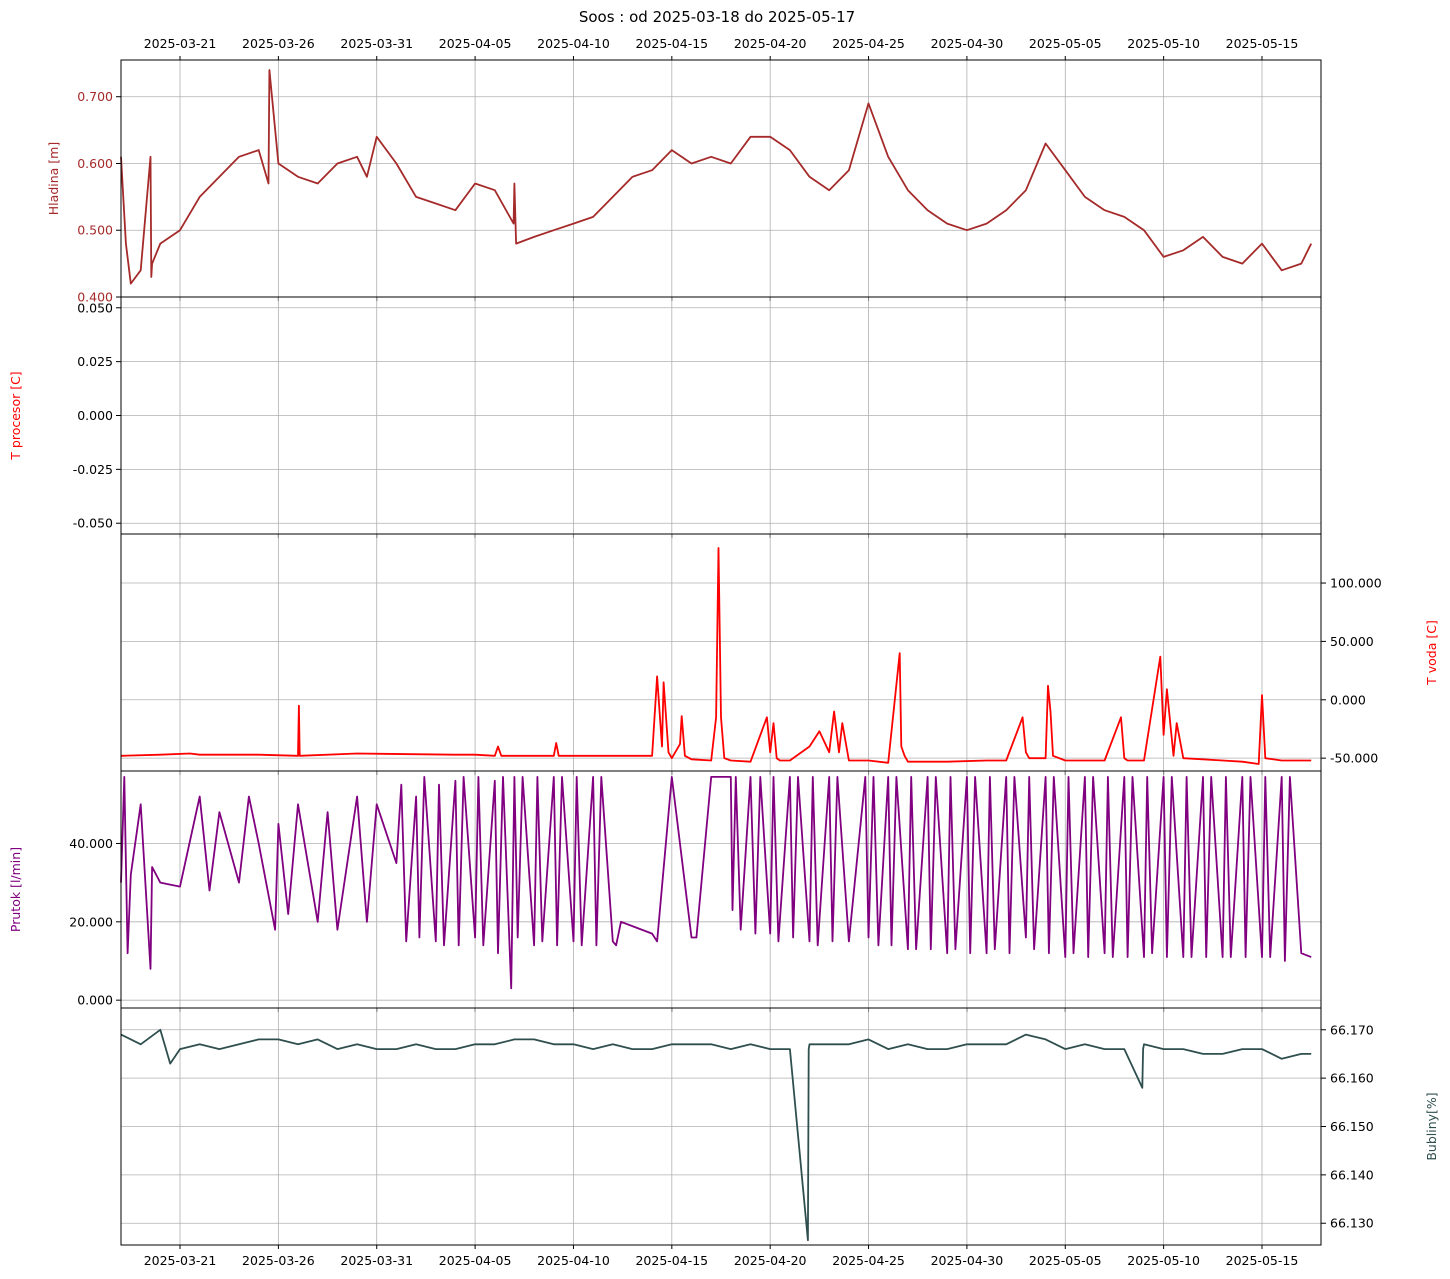 This screenshot has width=1450, height=1279. I want to click on x-tick-label-bottom: 2025-04-05, so click(475, 1260).